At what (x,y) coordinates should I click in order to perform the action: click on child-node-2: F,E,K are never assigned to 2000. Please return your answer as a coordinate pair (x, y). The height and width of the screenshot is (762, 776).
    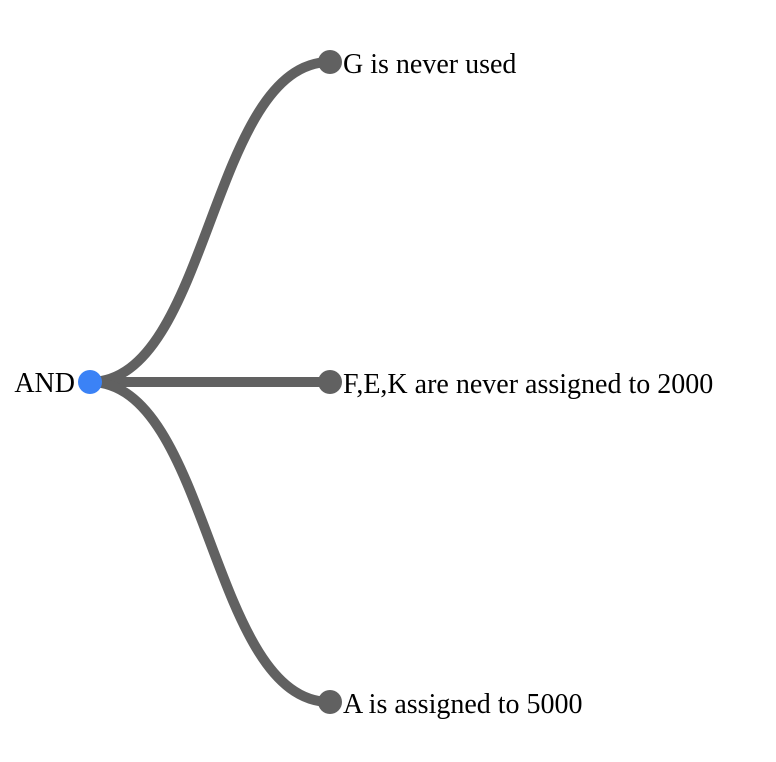
    Looking at the image, I should click on (515, 384).